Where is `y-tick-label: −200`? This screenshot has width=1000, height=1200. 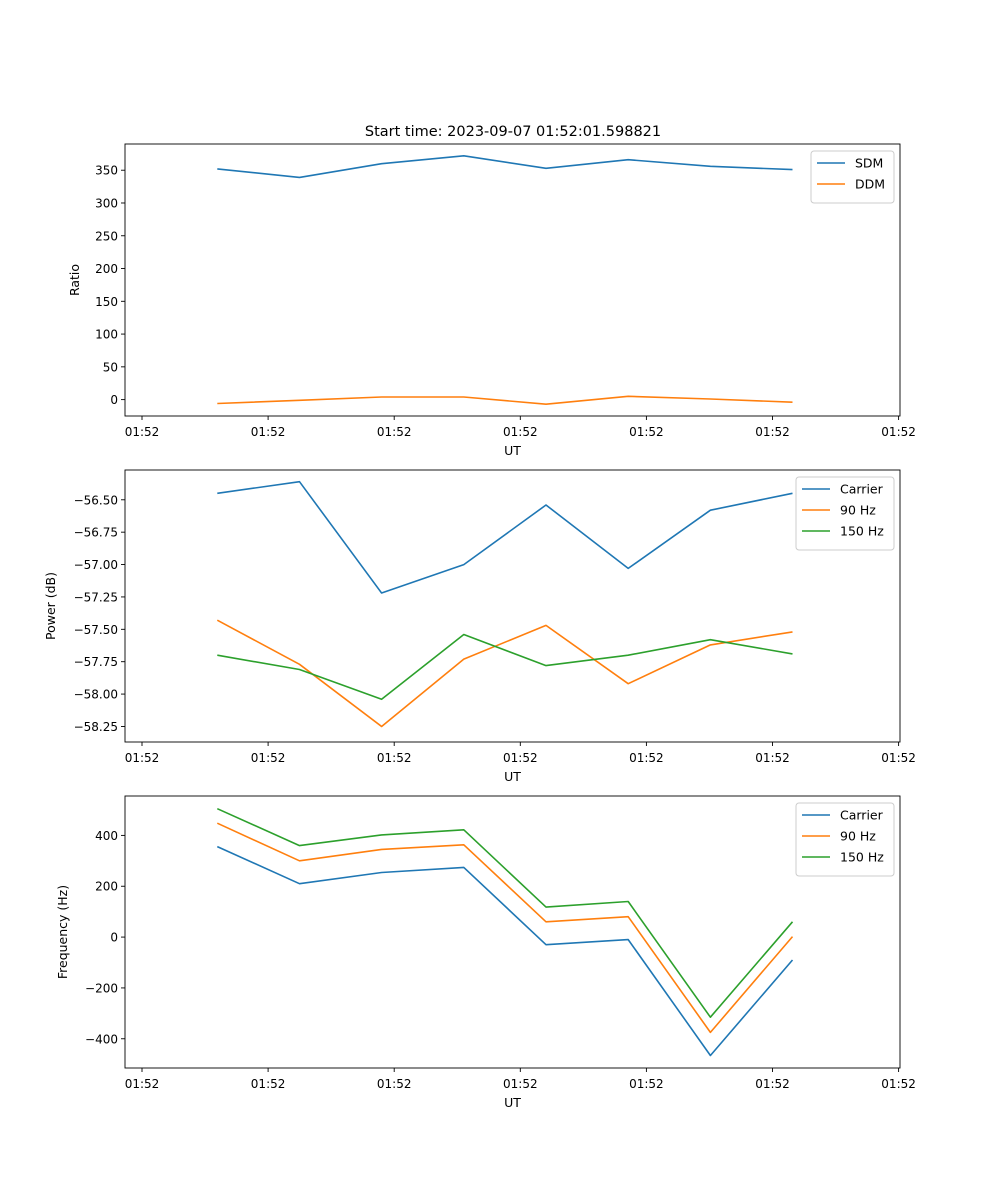
y-tick-label: −200 is located at coordinates (101, 988).